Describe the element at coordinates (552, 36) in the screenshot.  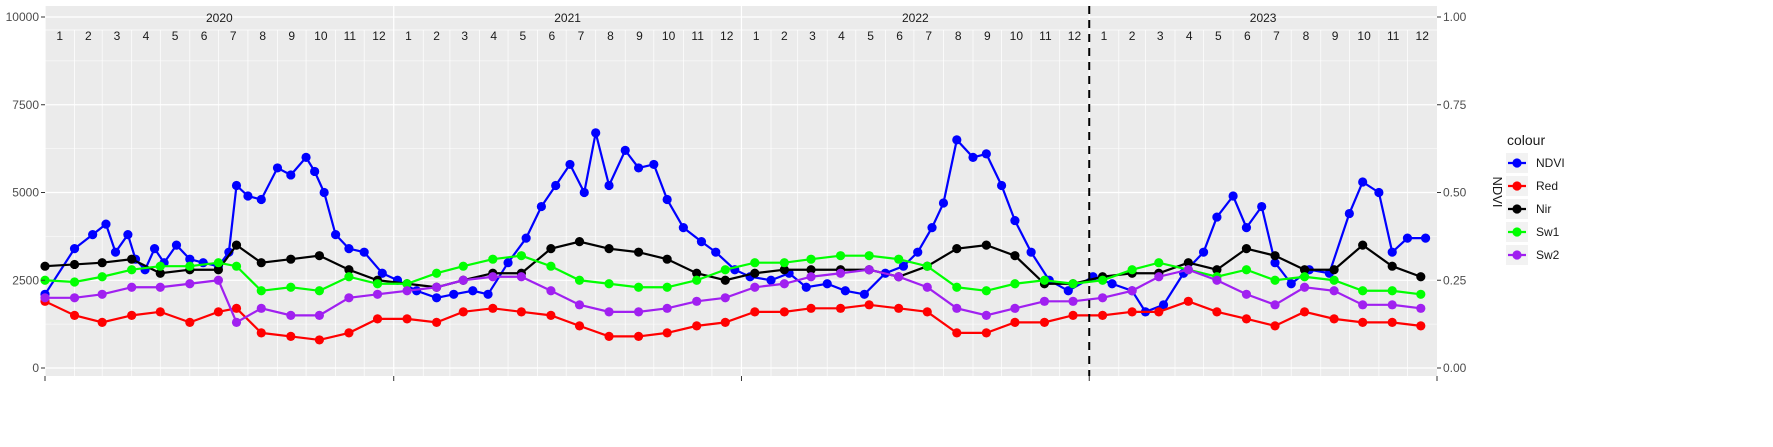
I see `month-label: 6` at that location.